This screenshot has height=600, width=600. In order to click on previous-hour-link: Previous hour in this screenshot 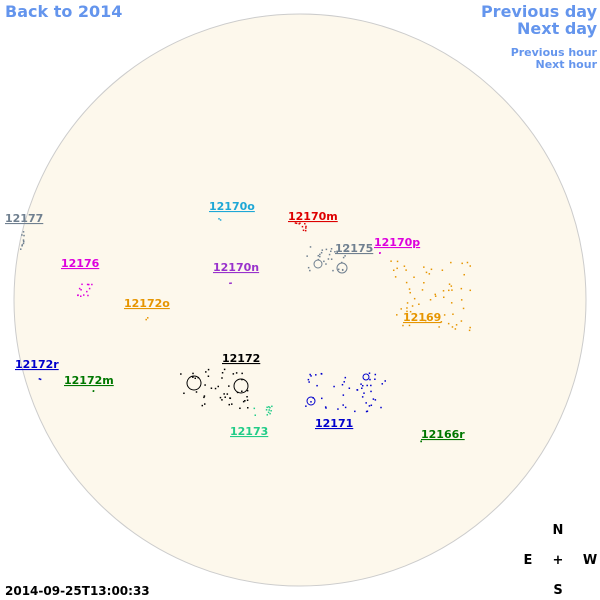, I will do `click(554, 52)`.